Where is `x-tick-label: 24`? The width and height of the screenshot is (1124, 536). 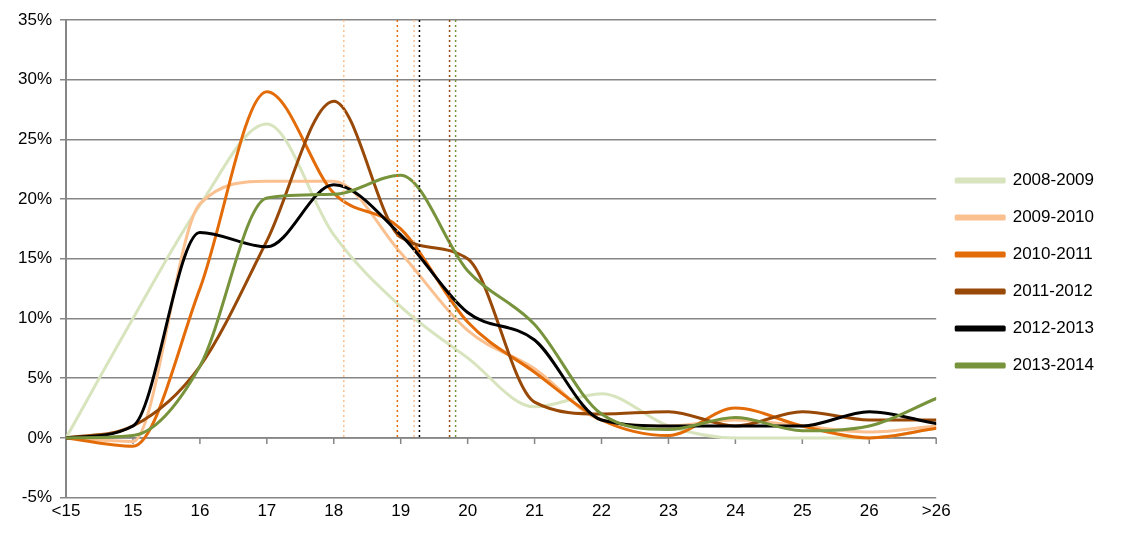 x-tick-label: 24 is located at coordinates (735, 511).